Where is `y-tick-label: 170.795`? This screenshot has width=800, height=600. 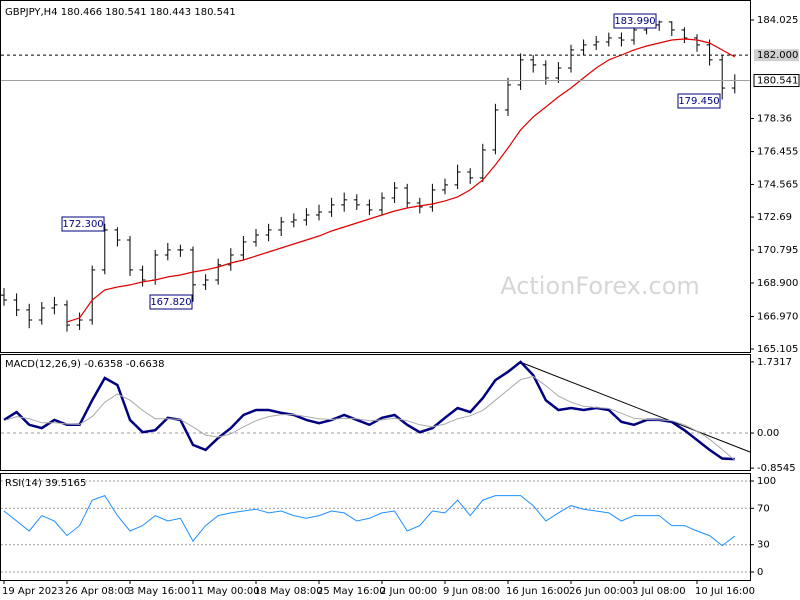 y-tick-label: 170.795 is located at coordinates (777, 250).